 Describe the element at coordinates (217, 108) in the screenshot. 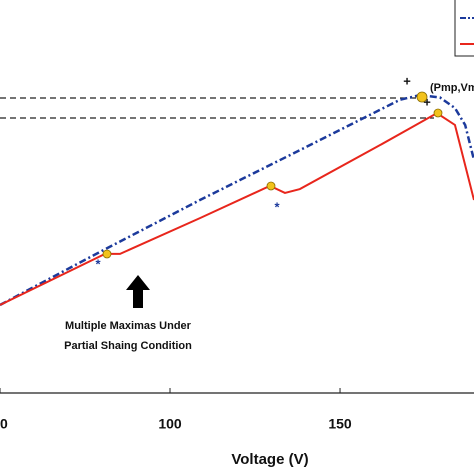

I see `reference-lines` at that location.